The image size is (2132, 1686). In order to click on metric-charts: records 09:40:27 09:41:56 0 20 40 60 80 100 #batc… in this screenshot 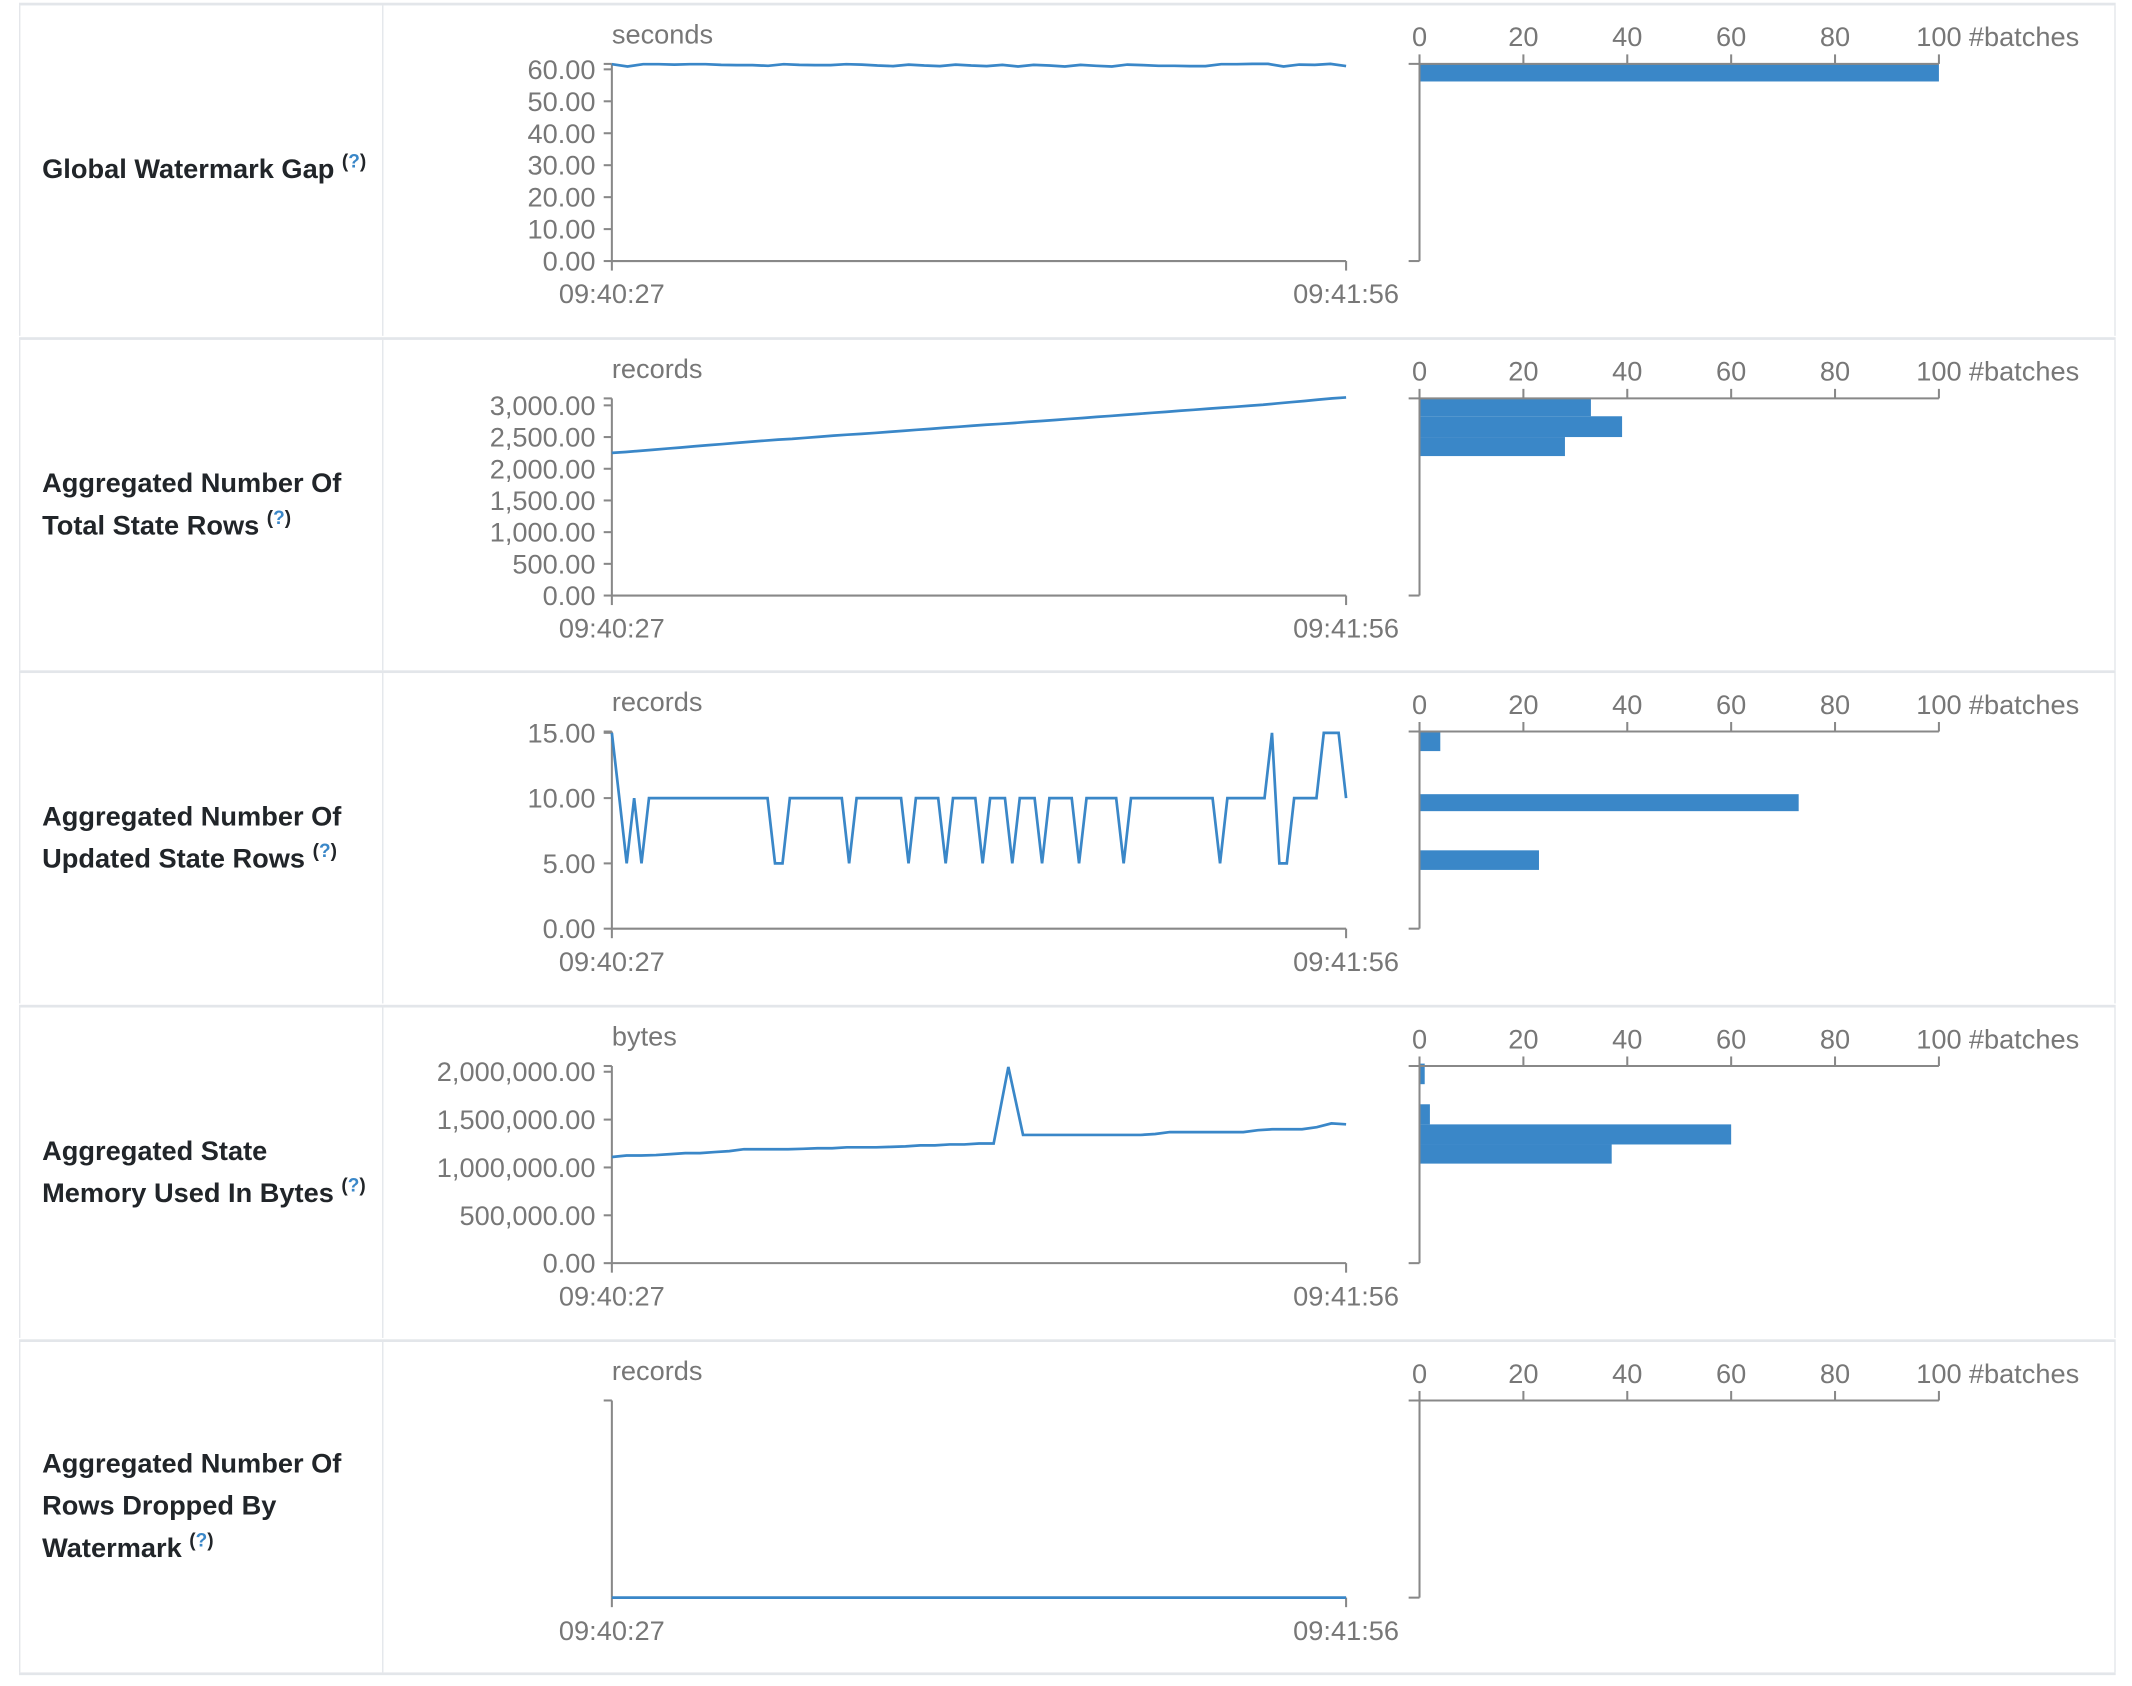, I will do `click(1319, 1500)`.